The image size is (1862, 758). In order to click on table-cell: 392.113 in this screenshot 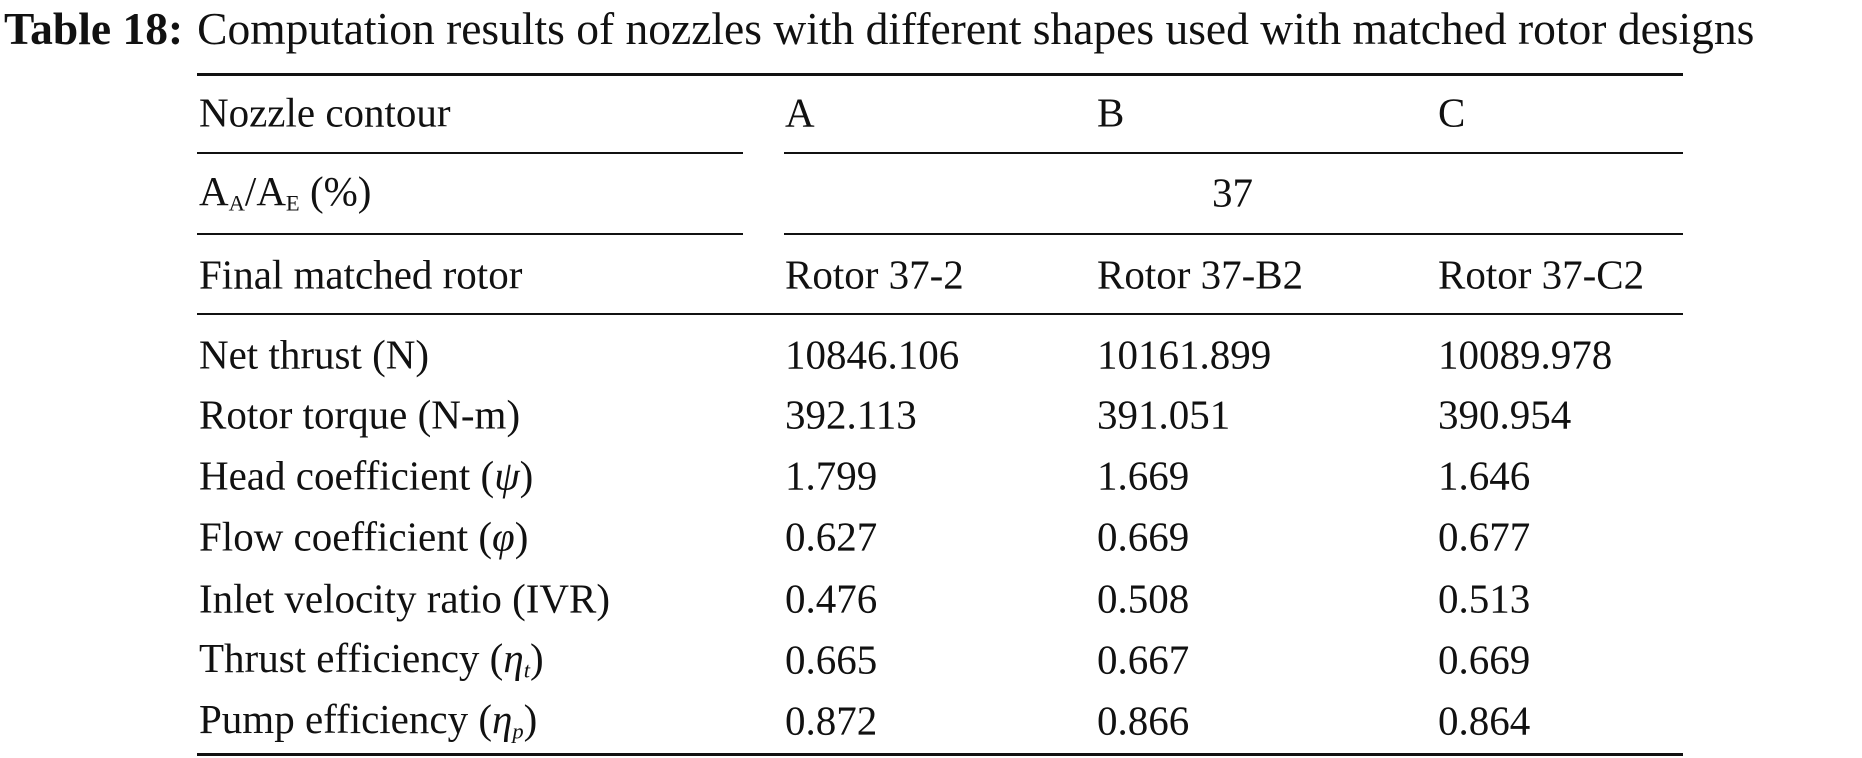, I will do `click(851, 414)`.